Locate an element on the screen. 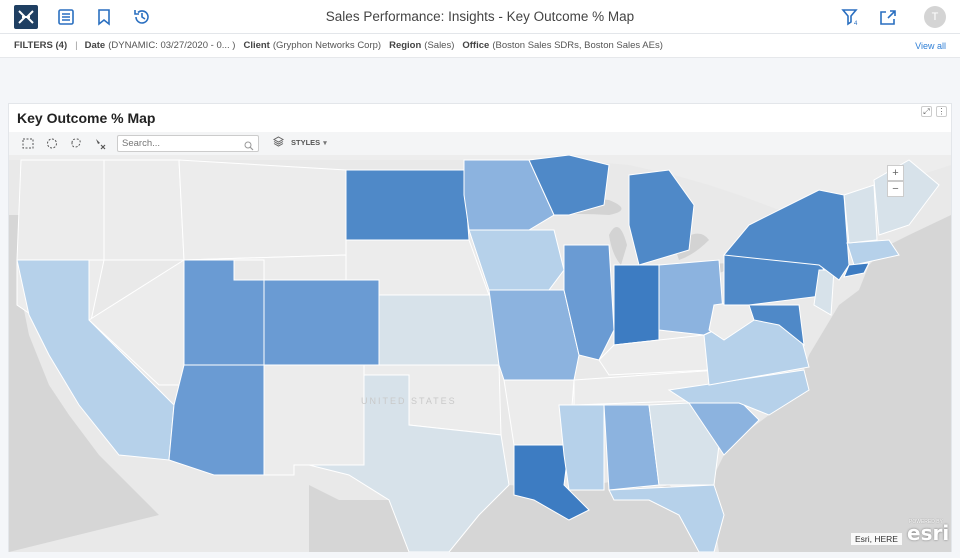 This screenshot has height=558, width=960. filter-icon: 4 is located at coordinates (850, 17).